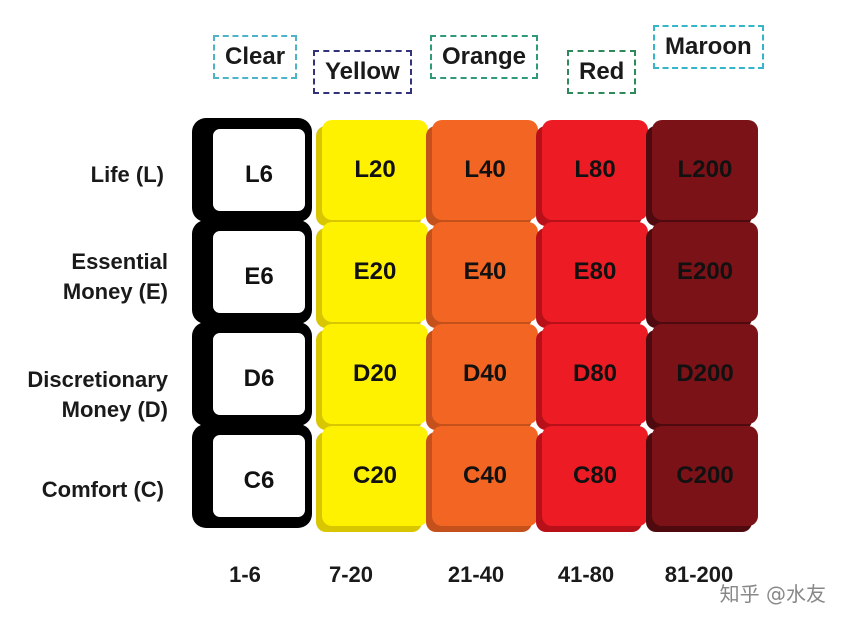 This screenshot has height=627, width=848. Describe the element at coordinates (351, 574) in the screenshot. I see `range-label-yellow: 7-20` at that location.